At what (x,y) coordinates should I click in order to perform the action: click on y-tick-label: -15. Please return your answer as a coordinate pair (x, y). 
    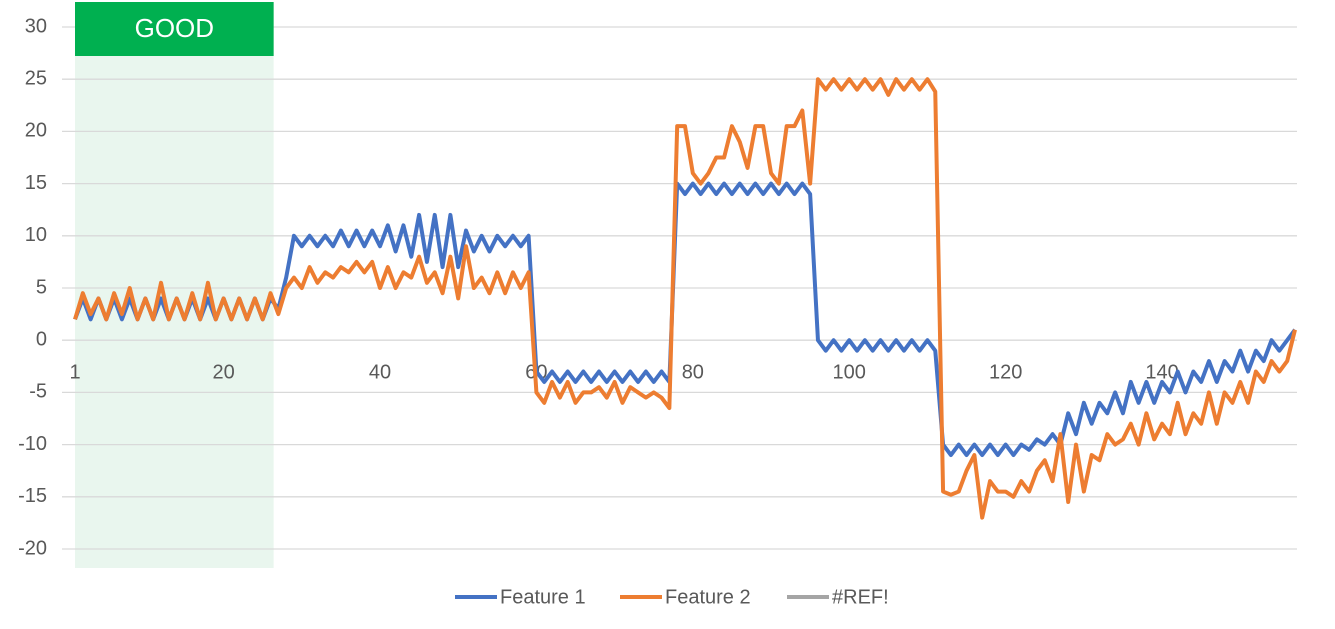
    Looking at the image, I should click on (32, 496).